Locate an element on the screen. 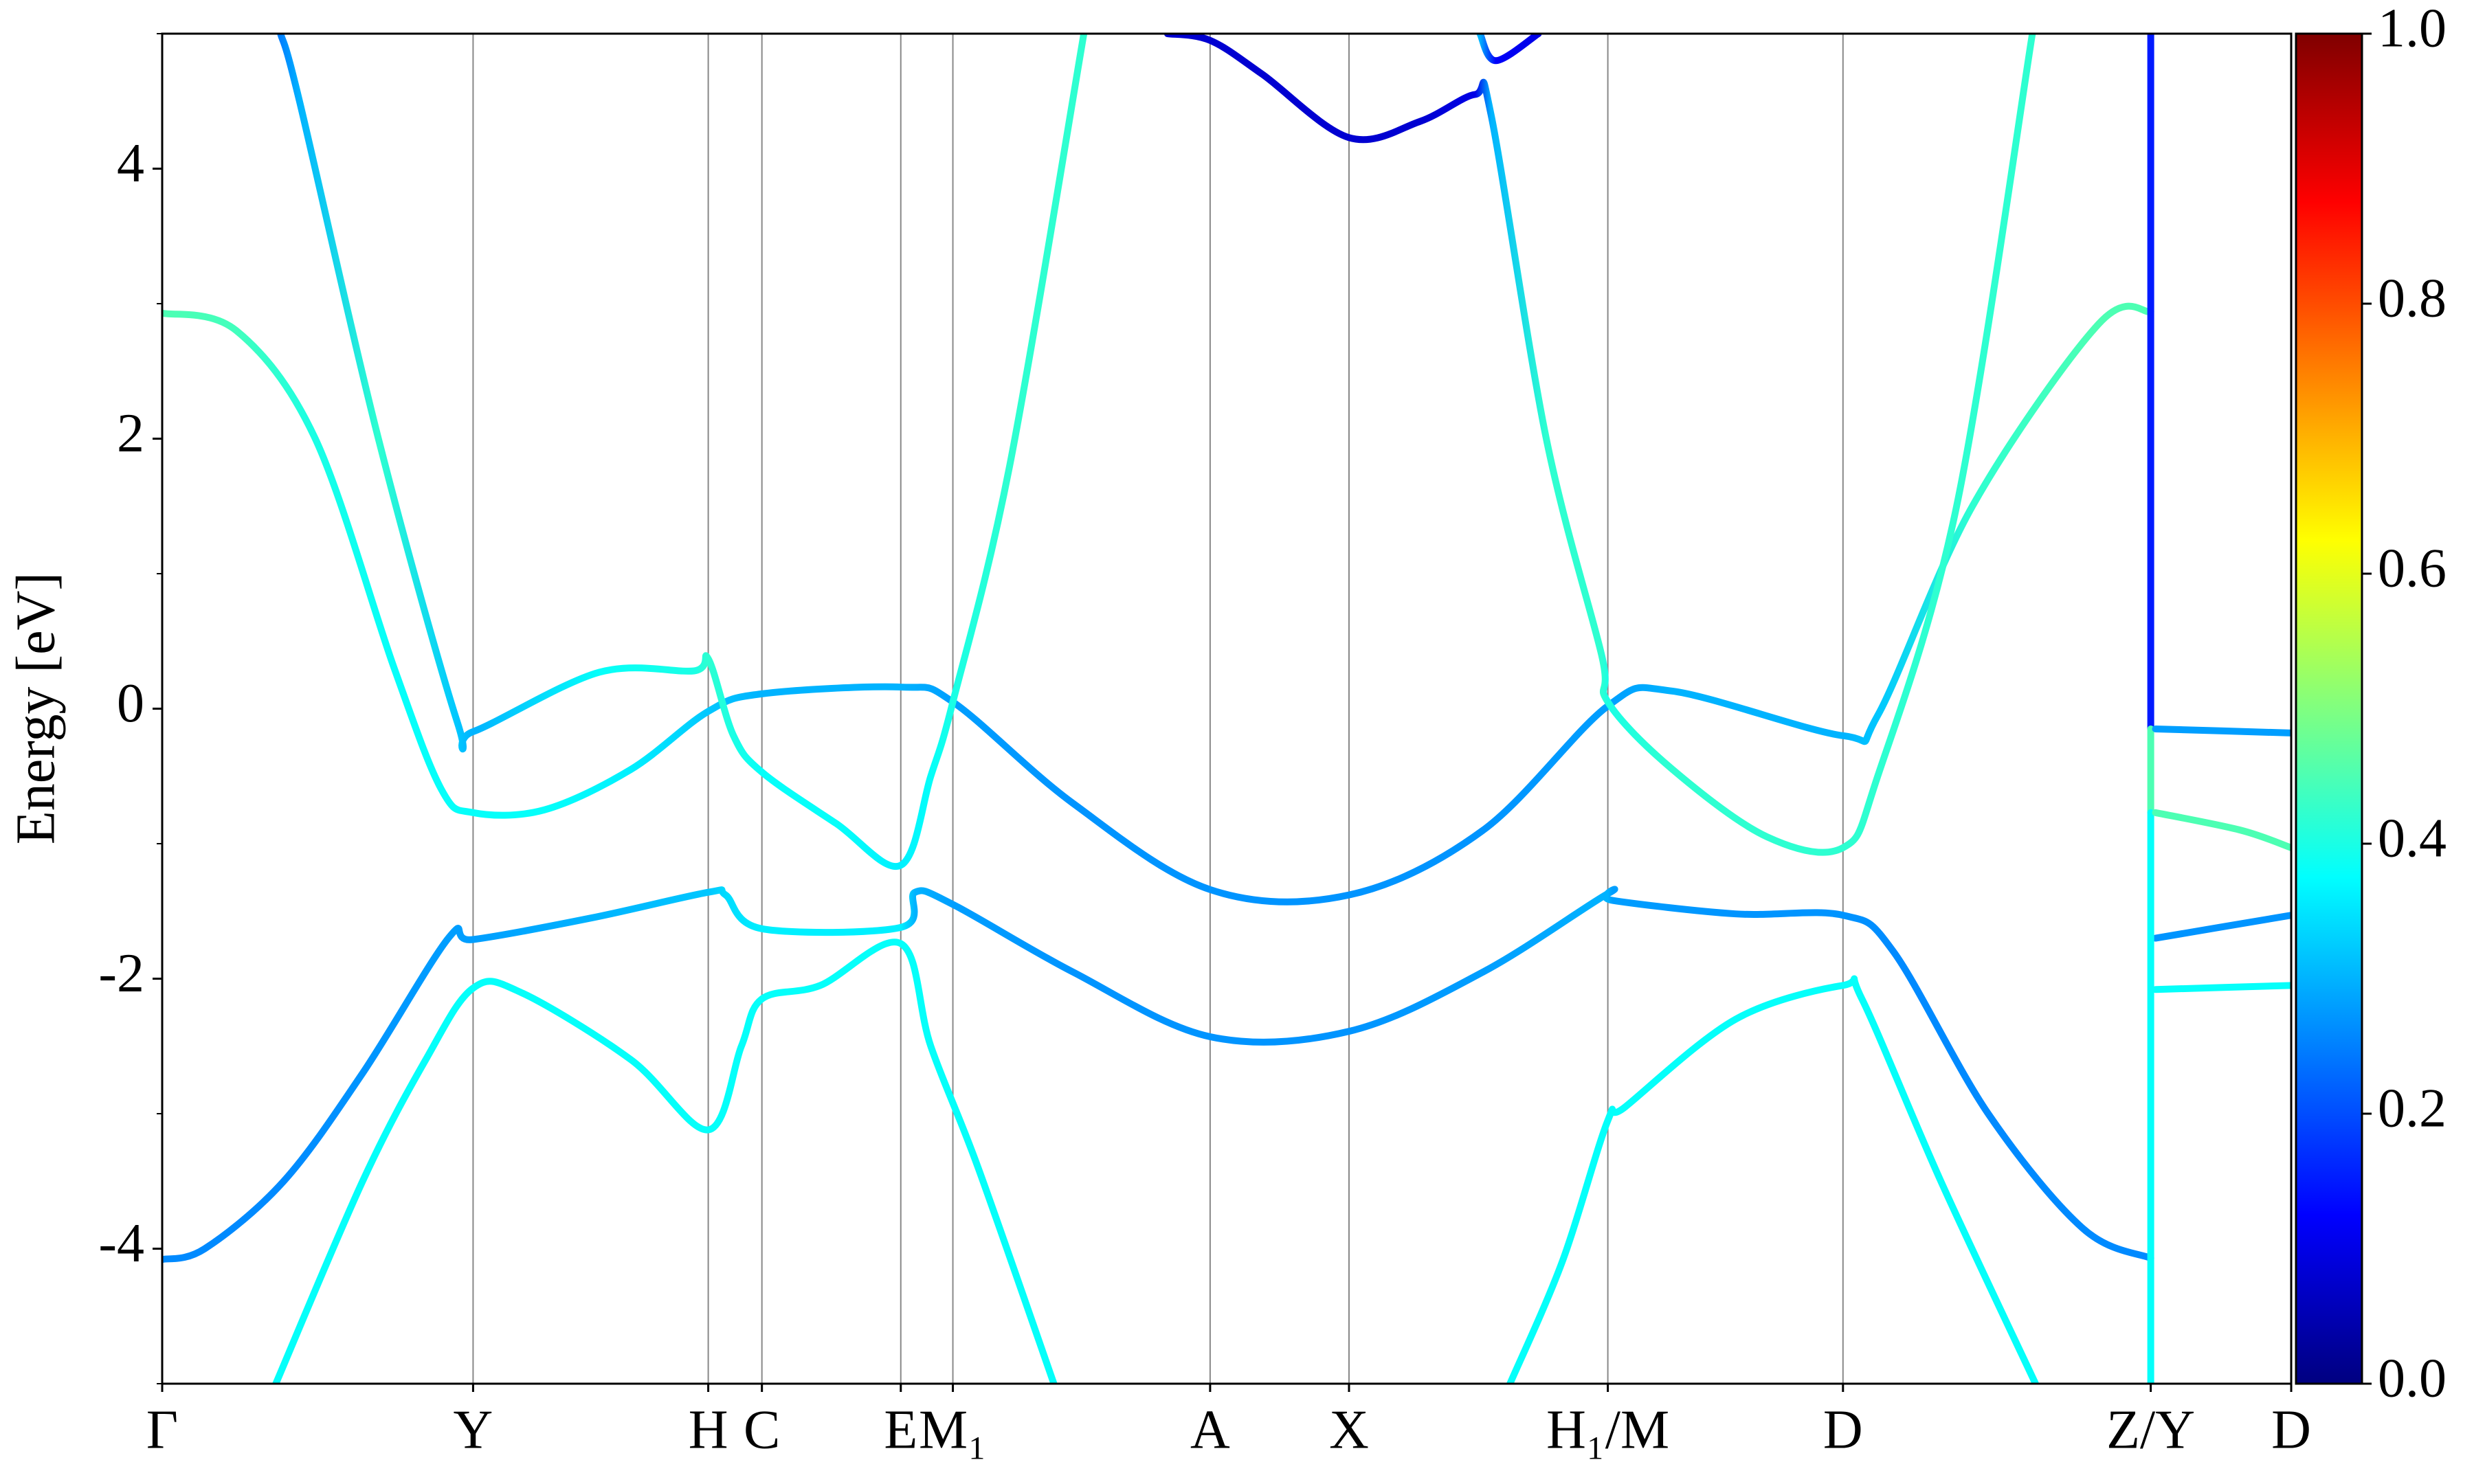 The width and height of the screenshot is (2474, 1484). x-tick-label: Z/Y is located at coordinates (2150, 1429).